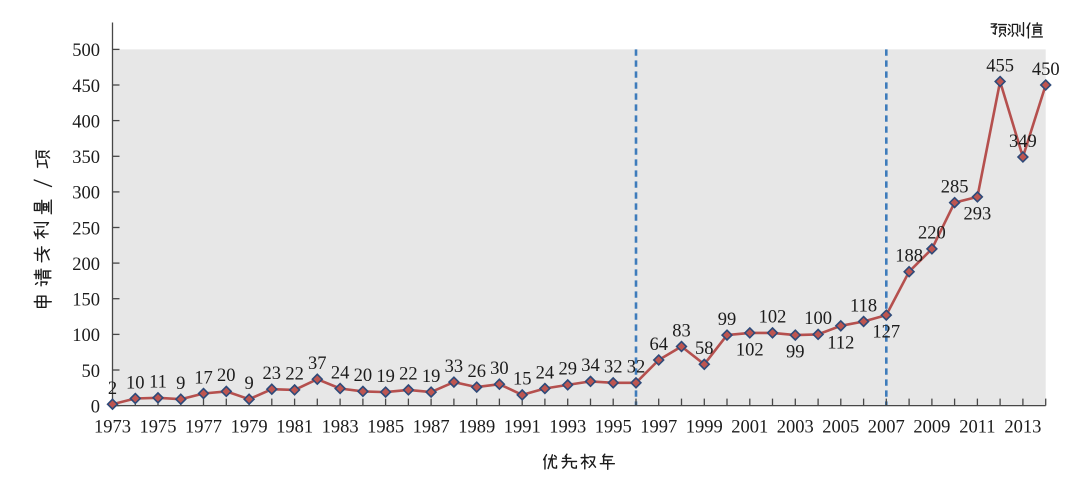  What do you see at coordinates (590, 366) in the screenshot?
I see `svg-text: 34` at bounding box center [590, 366].